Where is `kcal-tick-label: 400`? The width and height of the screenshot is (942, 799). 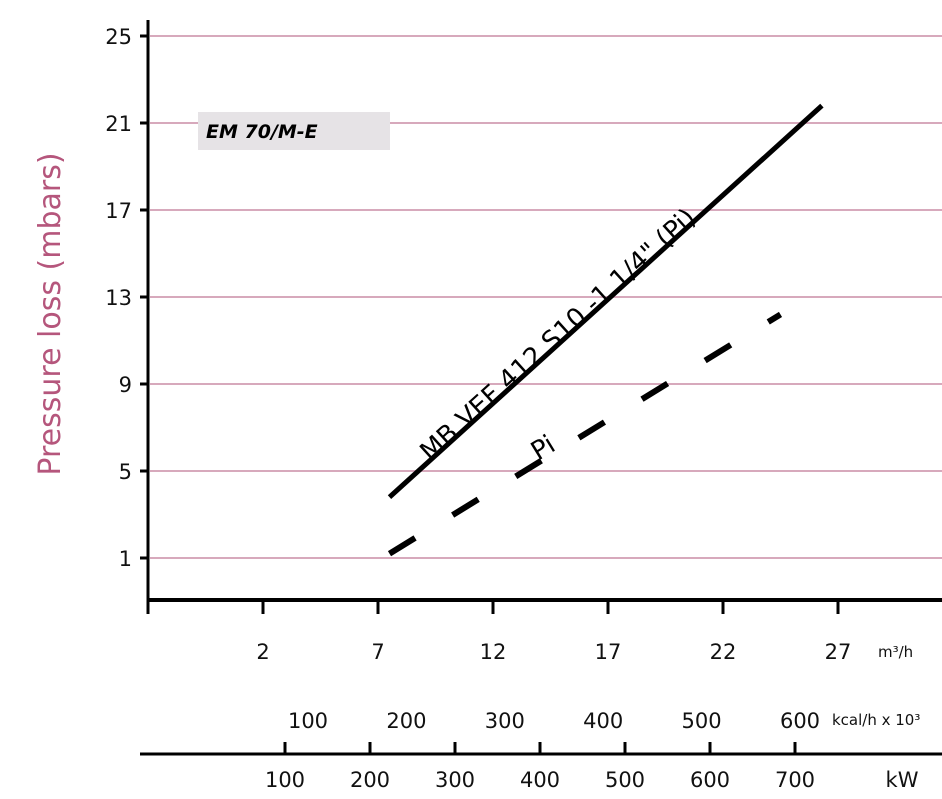 kcal-tick-label: 400 is located at coordinates (603, 721).